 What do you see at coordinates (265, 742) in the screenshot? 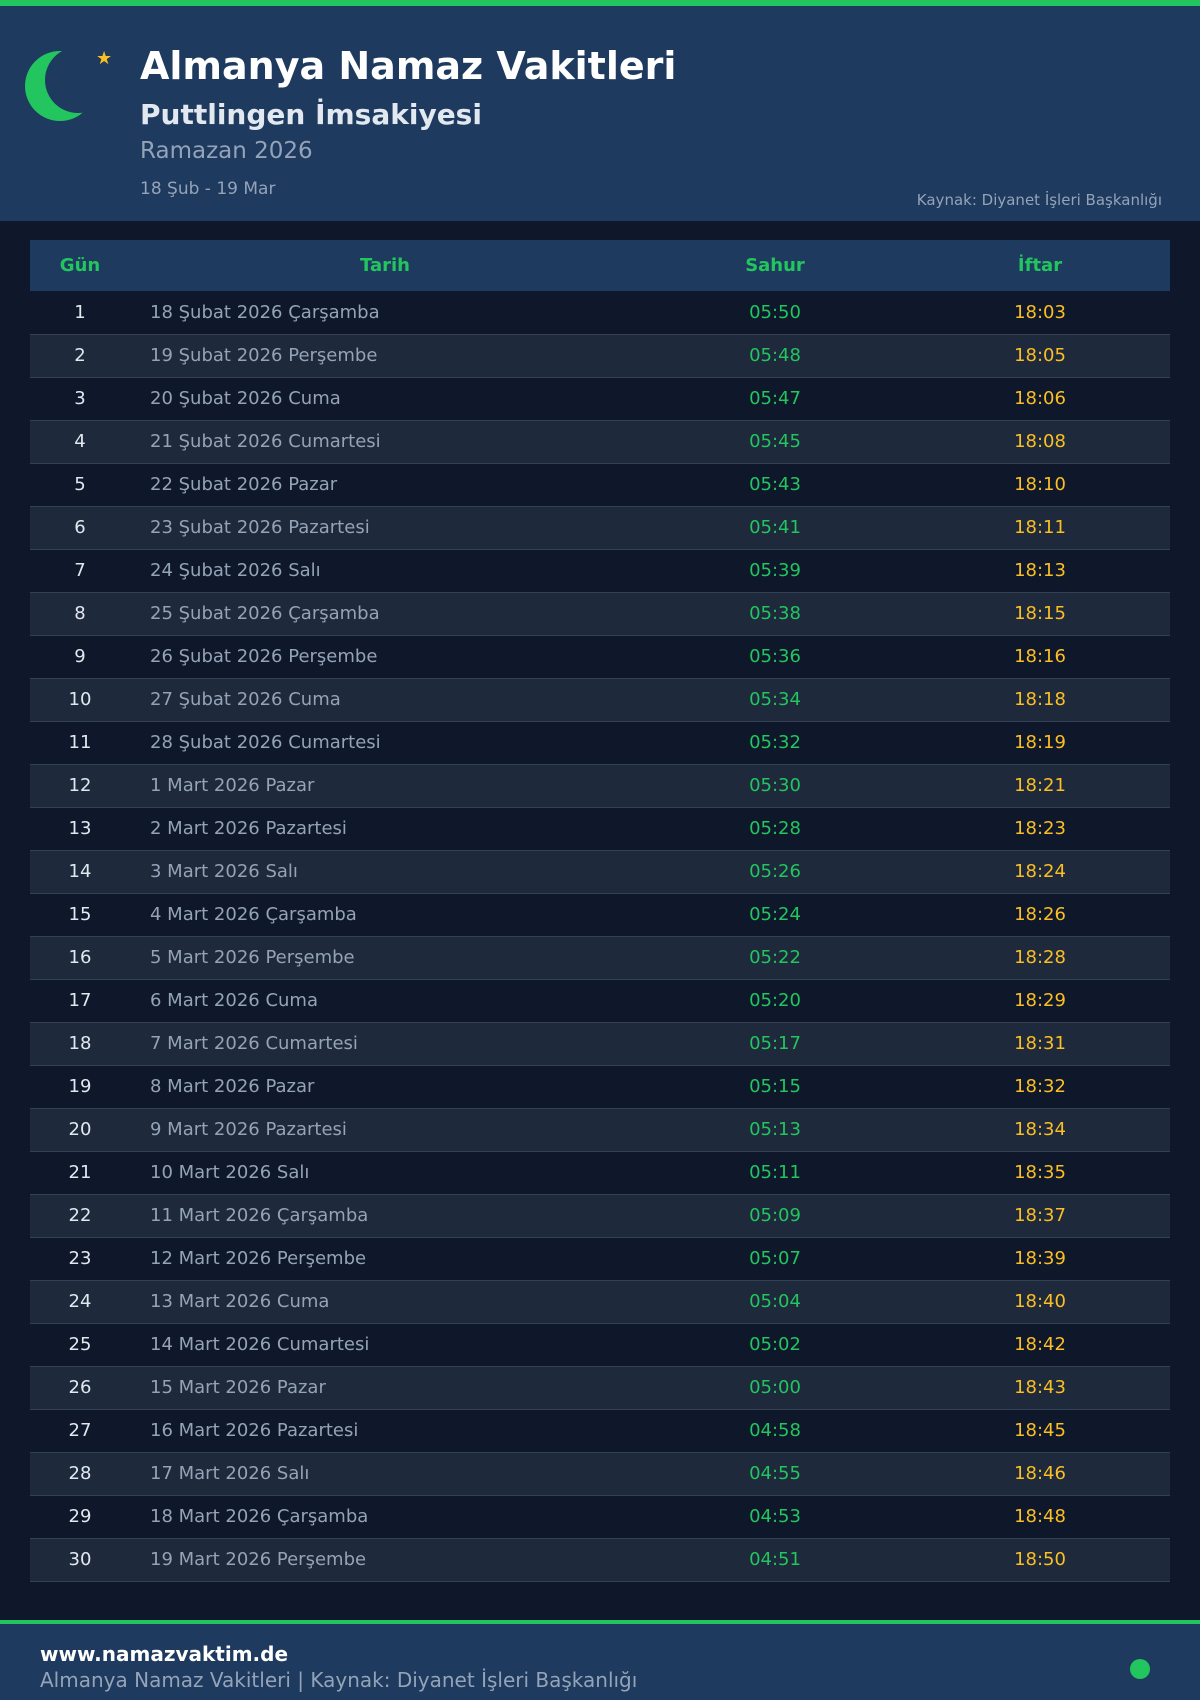
I see `date-cell: 28 Şubat 2026 Cumartesi` at bounding box center [265, 742].